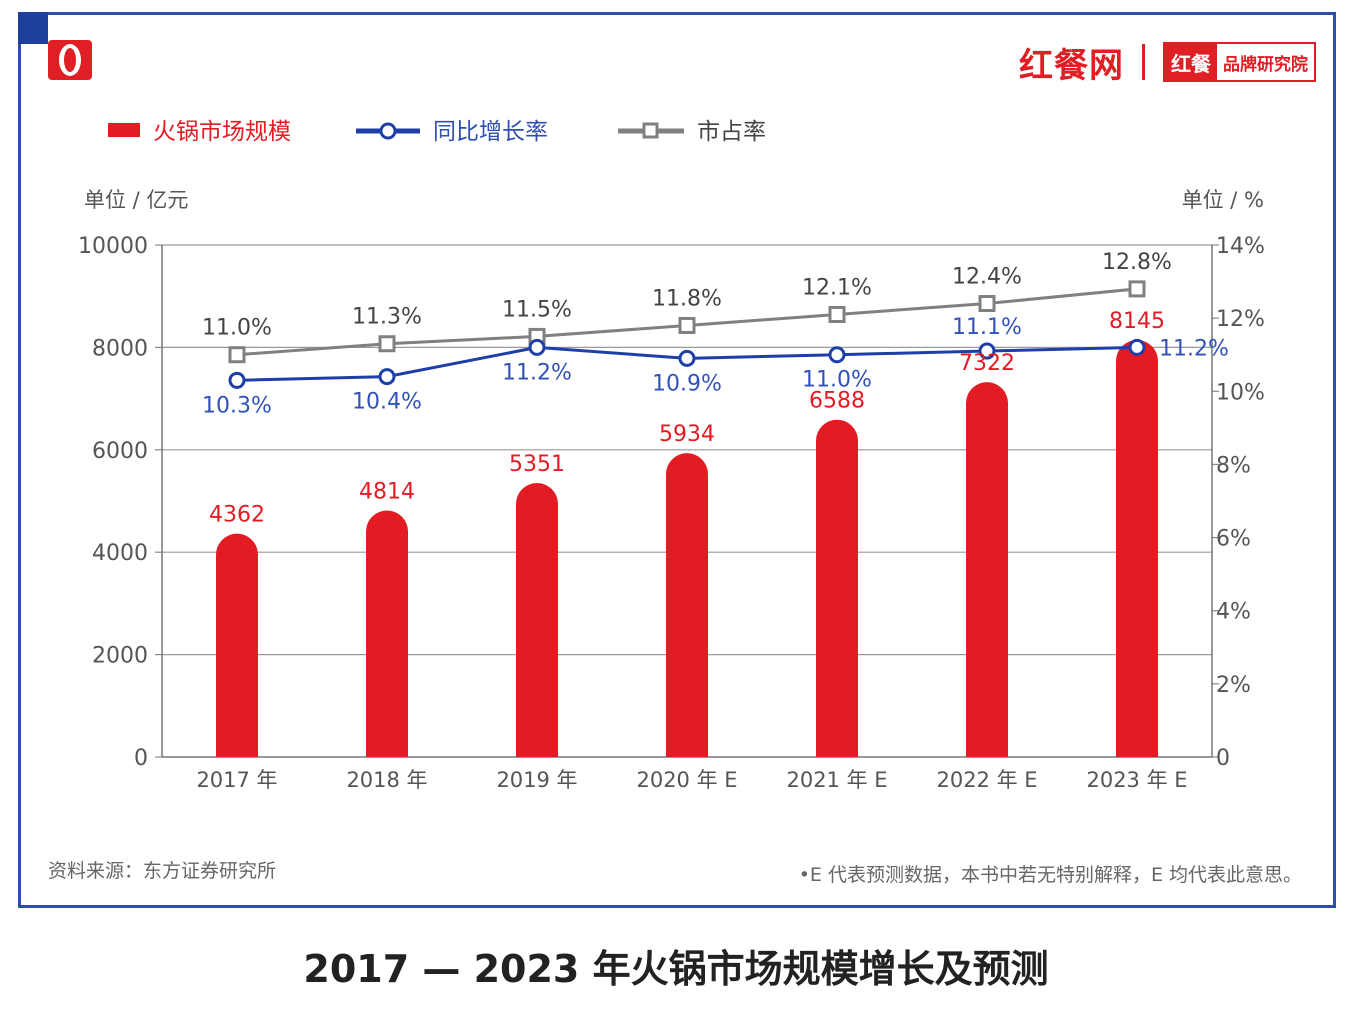 Image resolution: width=1352 pixels, height=1012 pixels. I want to click on right-tick-label: 6%, so click(1233, 539).